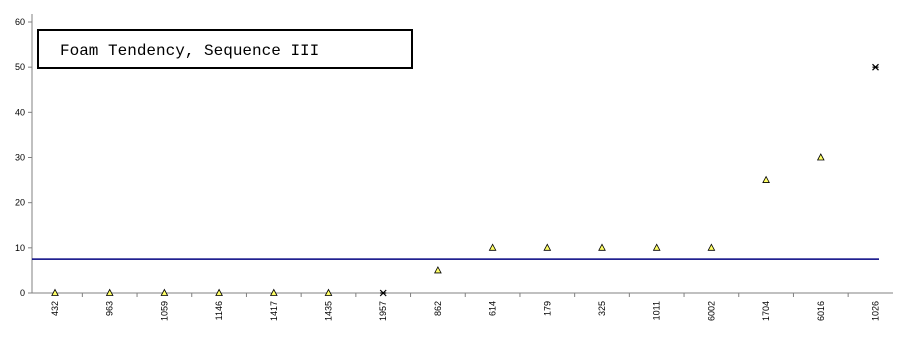 This screenshot has height=345, width=901. I want to click on x-tick-label: 1704, so click(766, 311).